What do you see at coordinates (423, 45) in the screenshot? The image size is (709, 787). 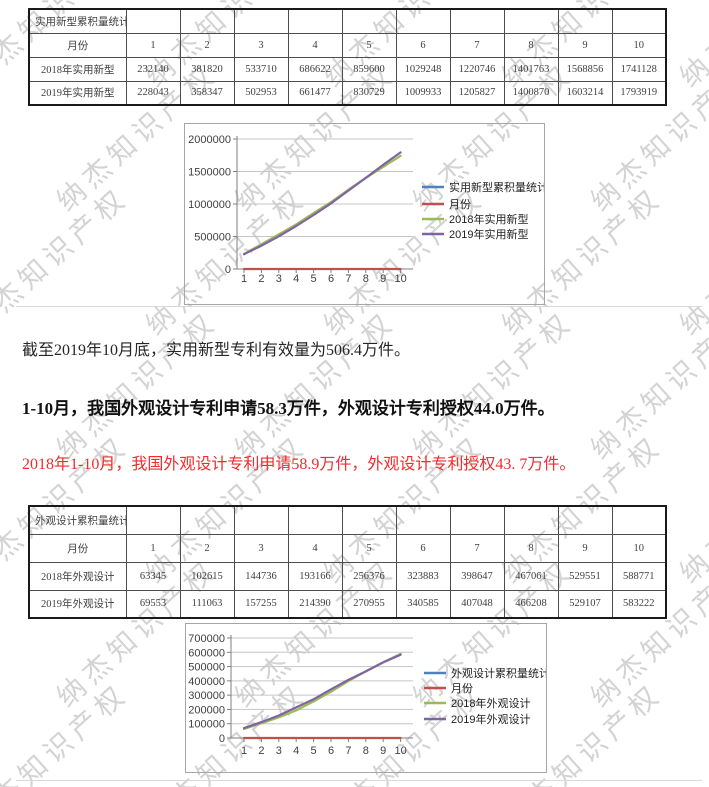 I see `month-cell: 6` at bounding box center [423, 45].